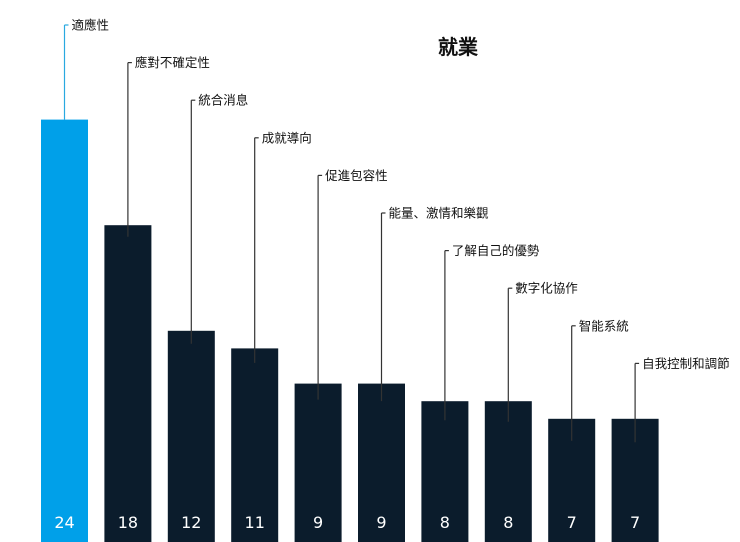 This screenshot has width=740, height=542. What do you see at coordinates (255, 522) in the screenshot?
I see `value-label: 11` at bounding box center [255, 522].